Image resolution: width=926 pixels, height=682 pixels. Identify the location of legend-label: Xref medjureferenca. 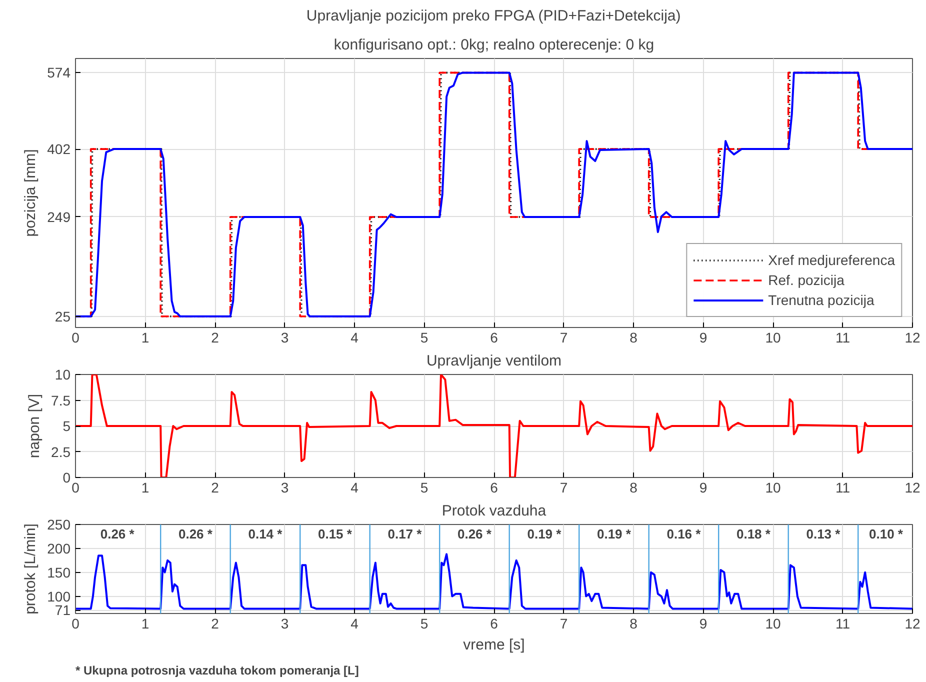
(831, 260).